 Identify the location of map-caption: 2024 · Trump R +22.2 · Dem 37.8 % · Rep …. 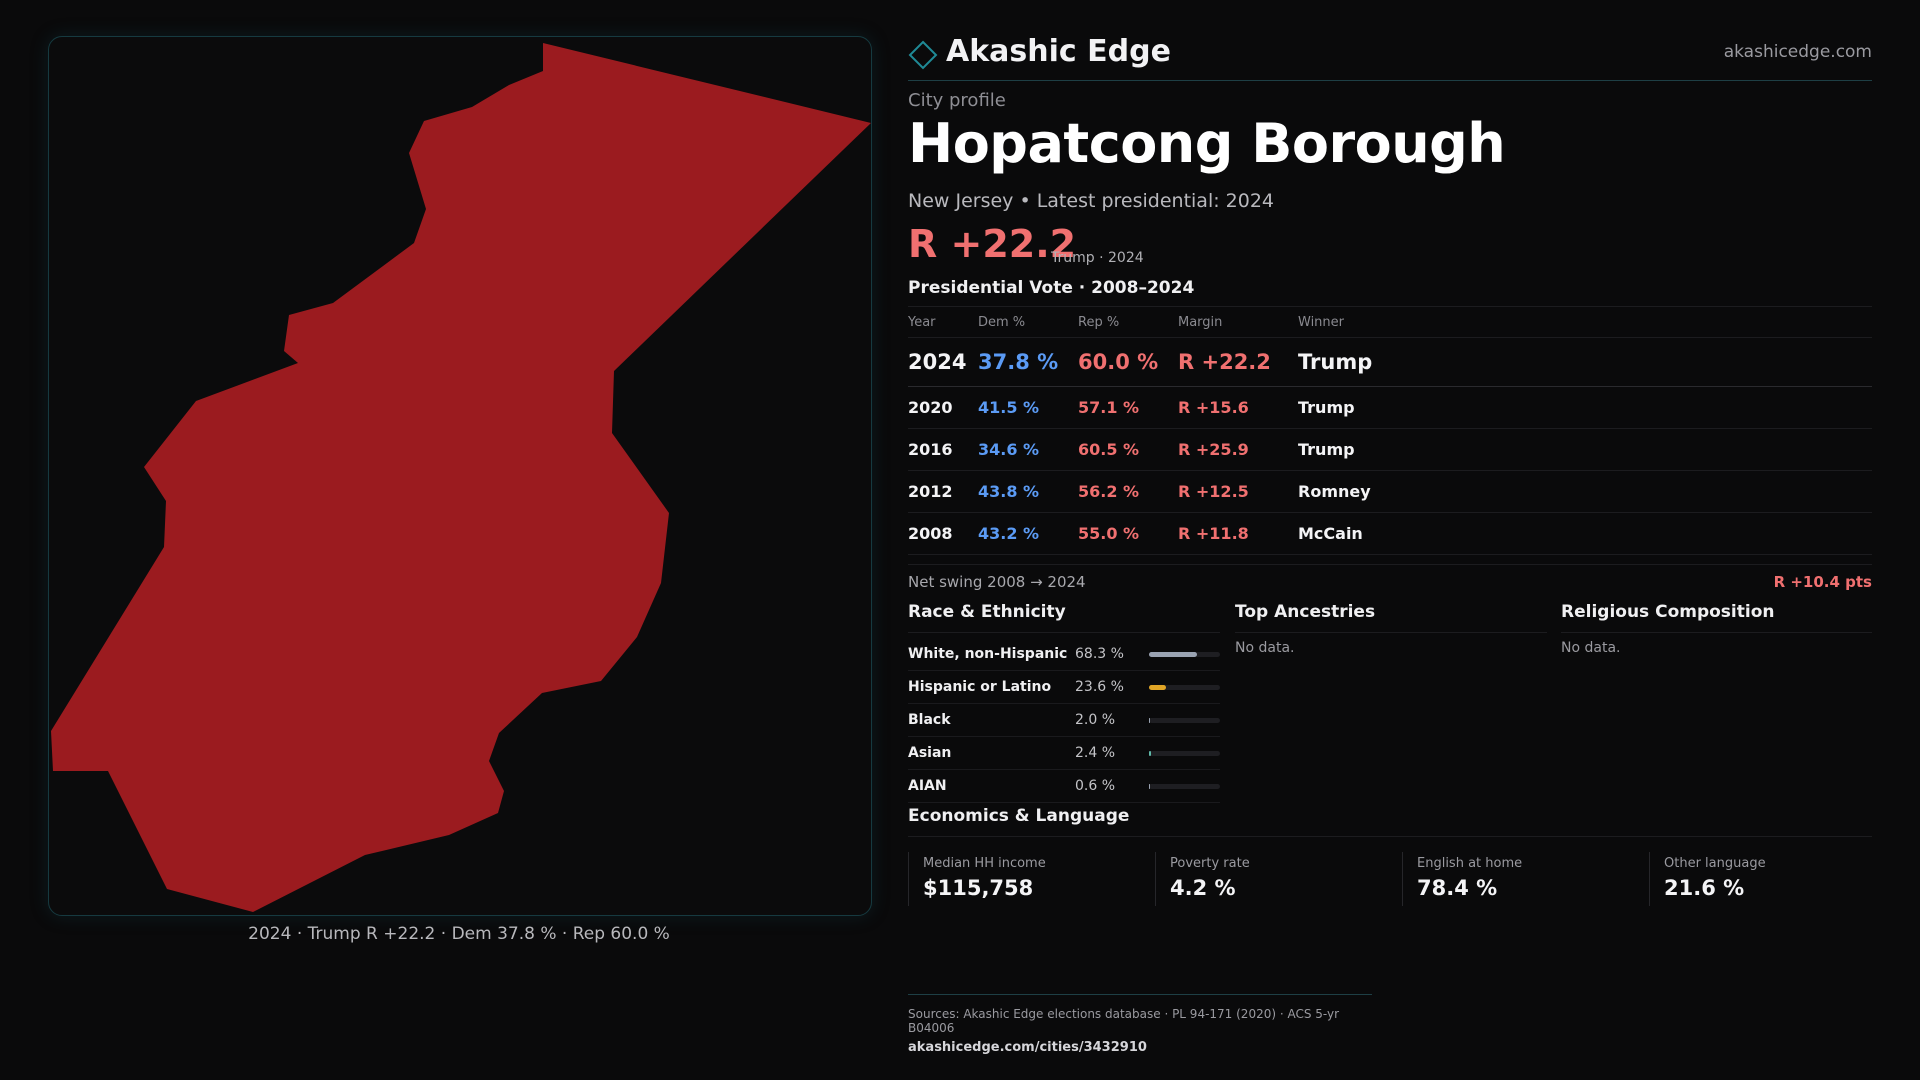
(459, 934).